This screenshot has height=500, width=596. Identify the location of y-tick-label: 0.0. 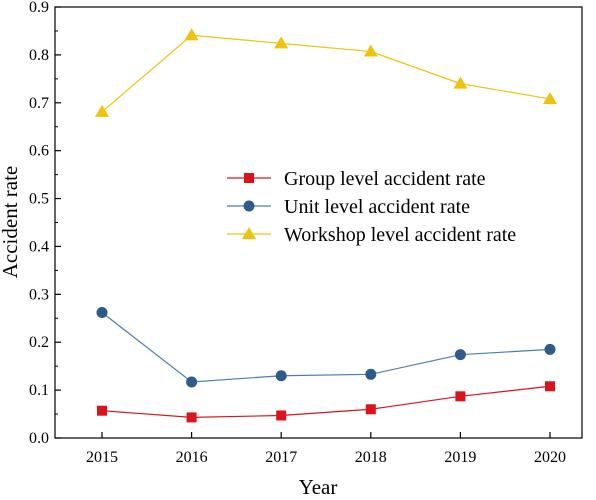
(39, 438).